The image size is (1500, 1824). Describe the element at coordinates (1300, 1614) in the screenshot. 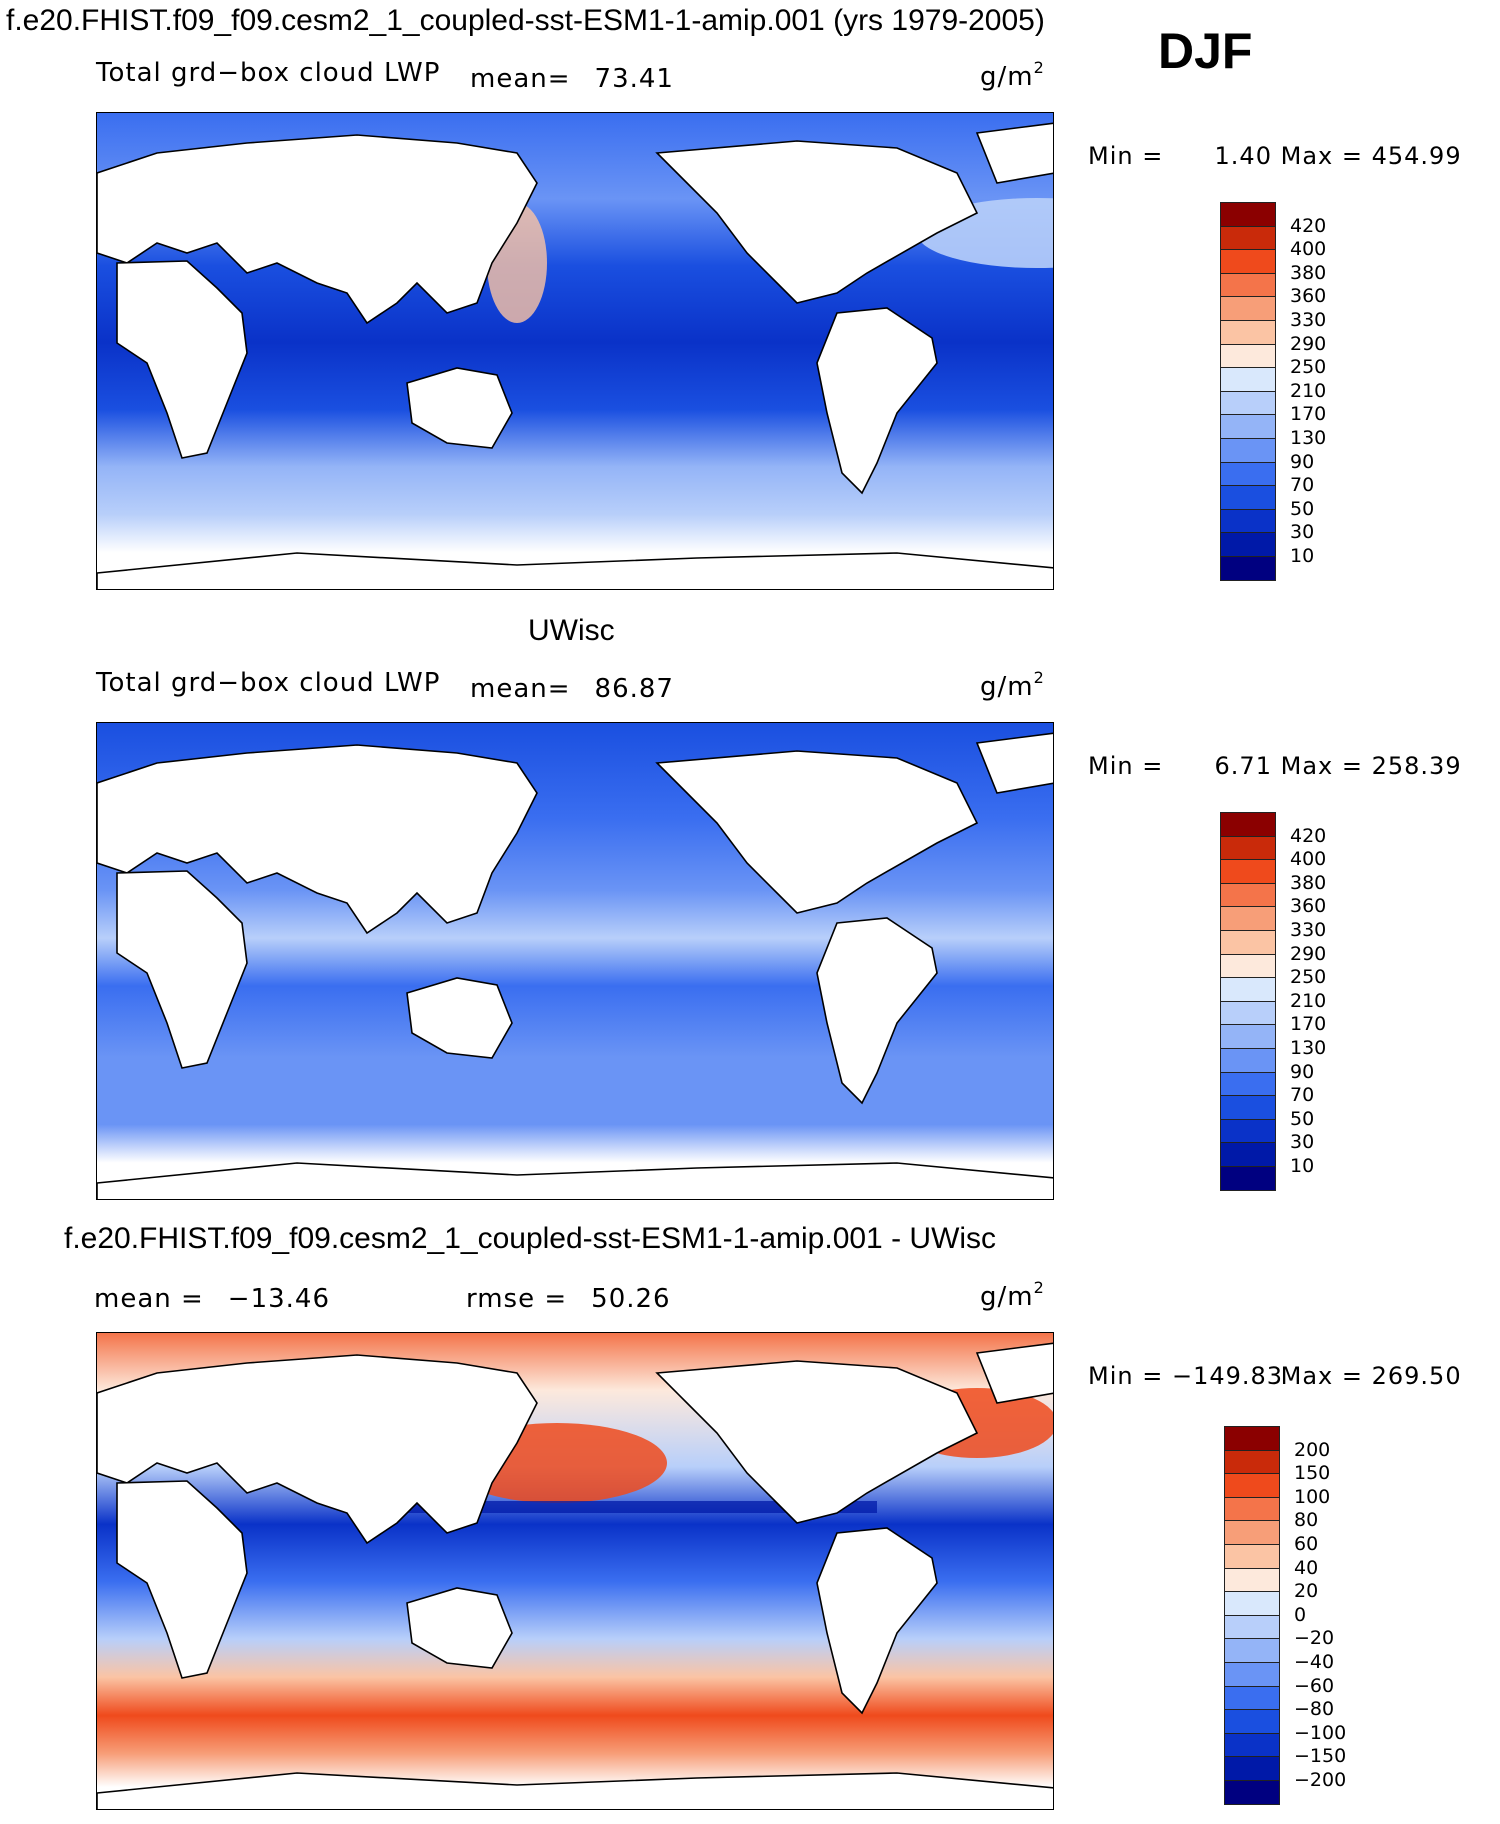

I see `colorbar-label: 0` at that location.